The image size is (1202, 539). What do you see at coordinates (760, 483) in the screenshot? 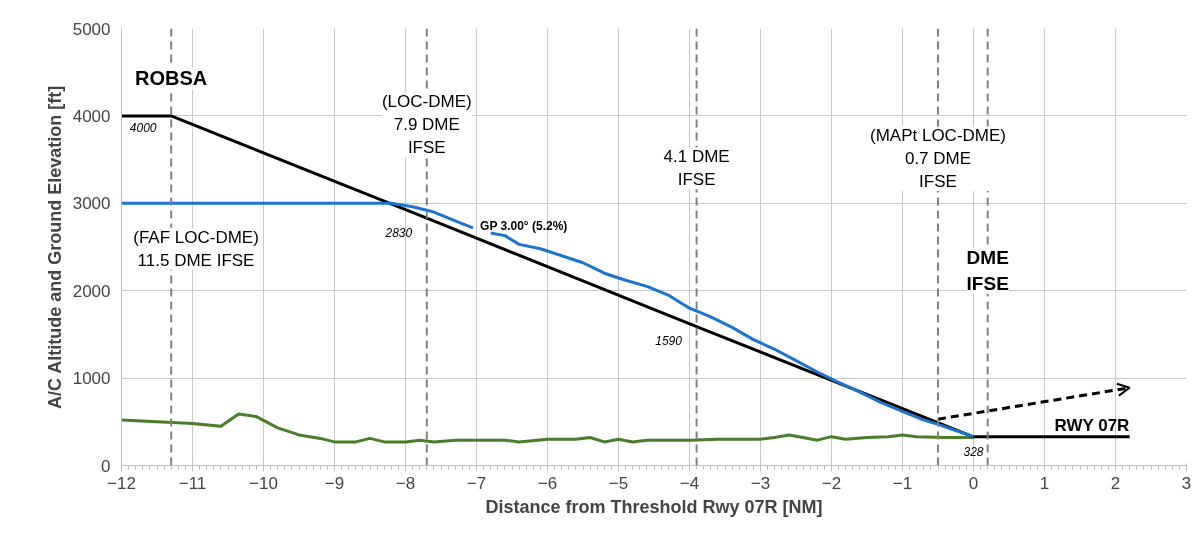
I see `x-tick-label: −3` at bounding box center [760, 483].